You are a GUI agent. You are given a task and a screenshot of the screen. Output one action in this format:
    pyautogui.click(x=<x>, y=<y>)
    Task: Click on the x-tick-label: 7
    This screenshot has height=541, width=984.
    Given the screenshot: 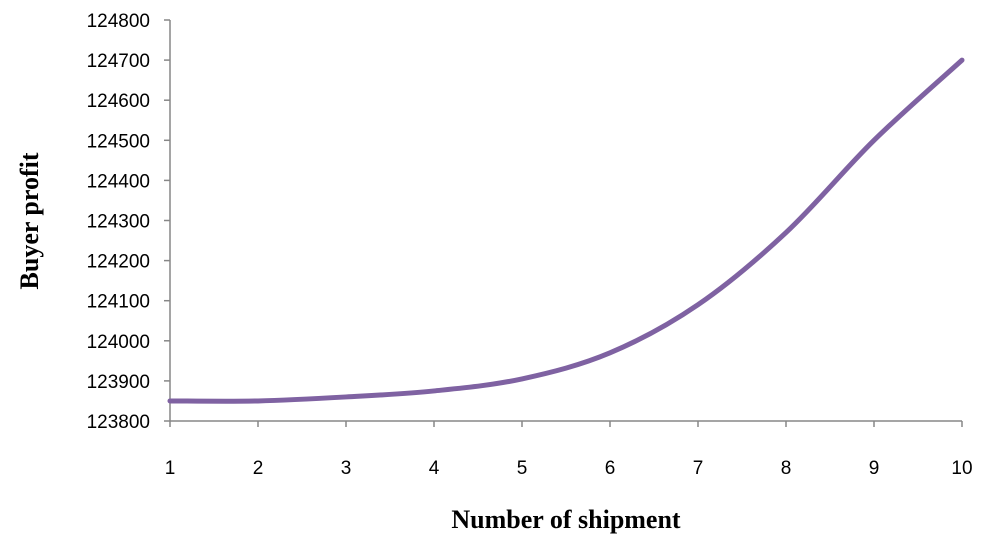 What is the action you would take?
    pyautogui.click(x=698, y=468)
    